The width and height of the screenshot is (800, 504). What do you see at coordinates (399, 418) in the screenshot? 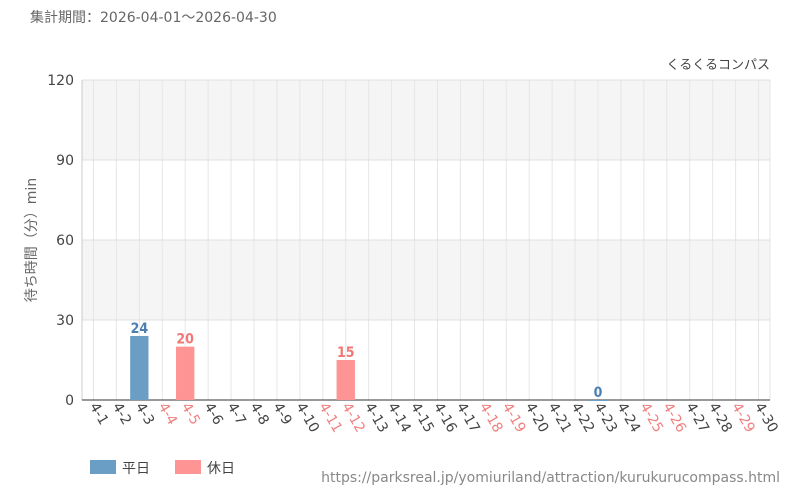
I see `x-tick-label: 4-14` at bounding box center [399, 418].